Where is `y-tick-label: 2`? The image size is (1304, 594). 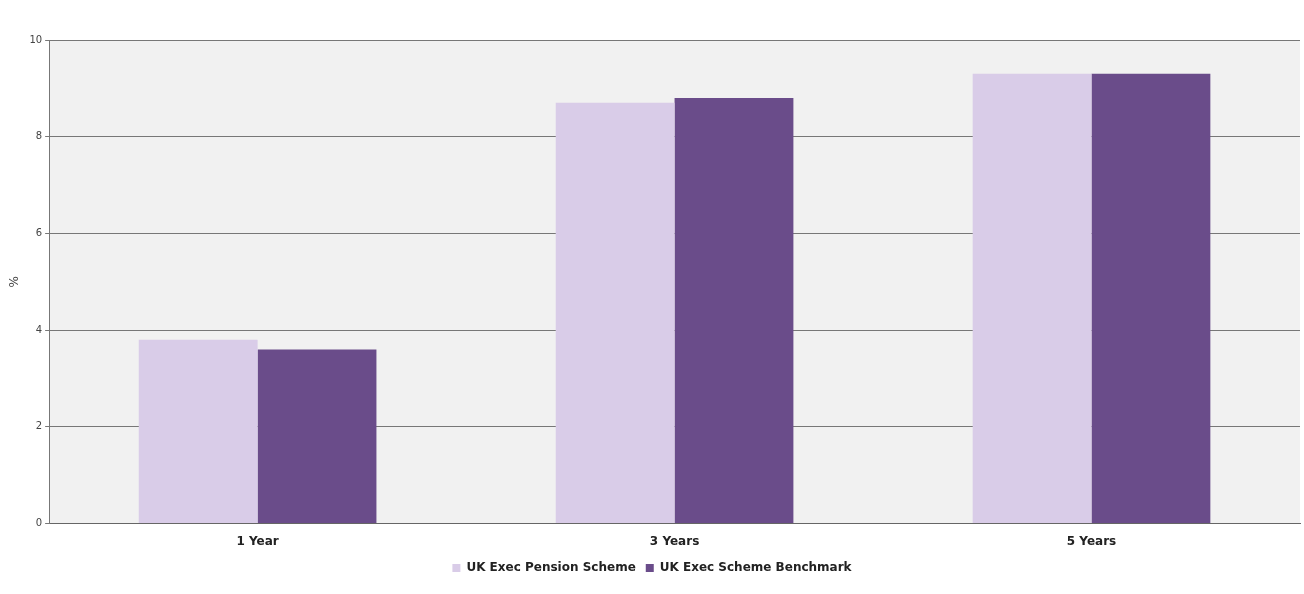
y-tick-label: 2 is located at coordinates (39, 426).